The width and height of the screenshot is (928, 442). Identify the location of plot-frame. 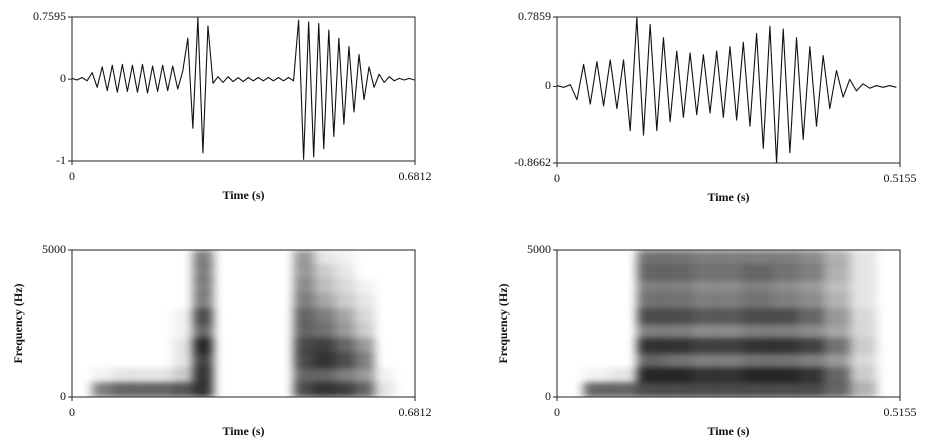
(728, 90).